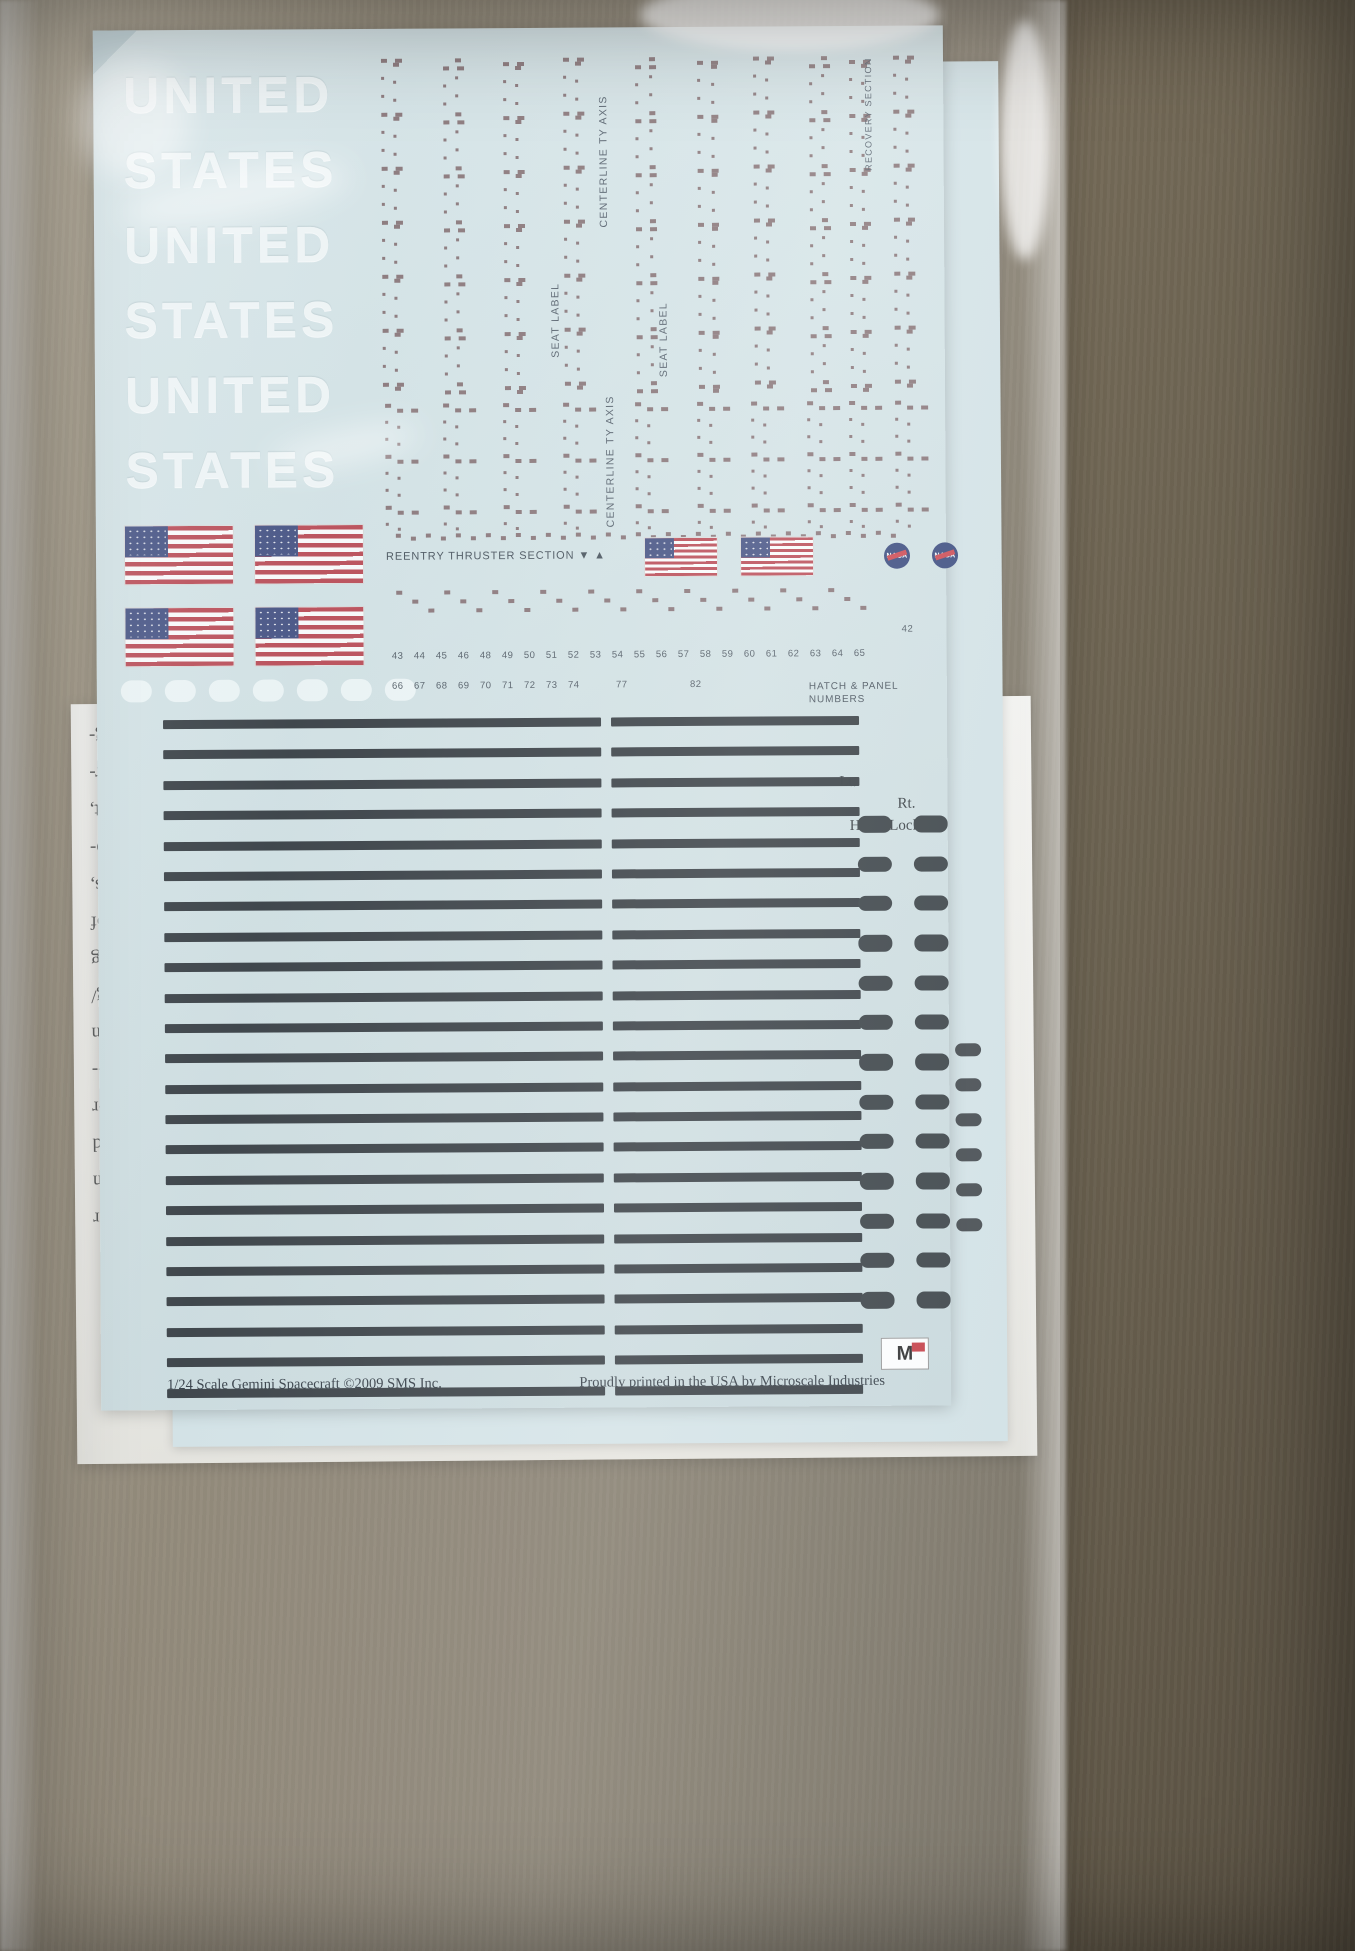  What do you see at coordinates (1043, 975) in the screenshot?
I see `bag-fold-right` at bounding box center [1043, 975].